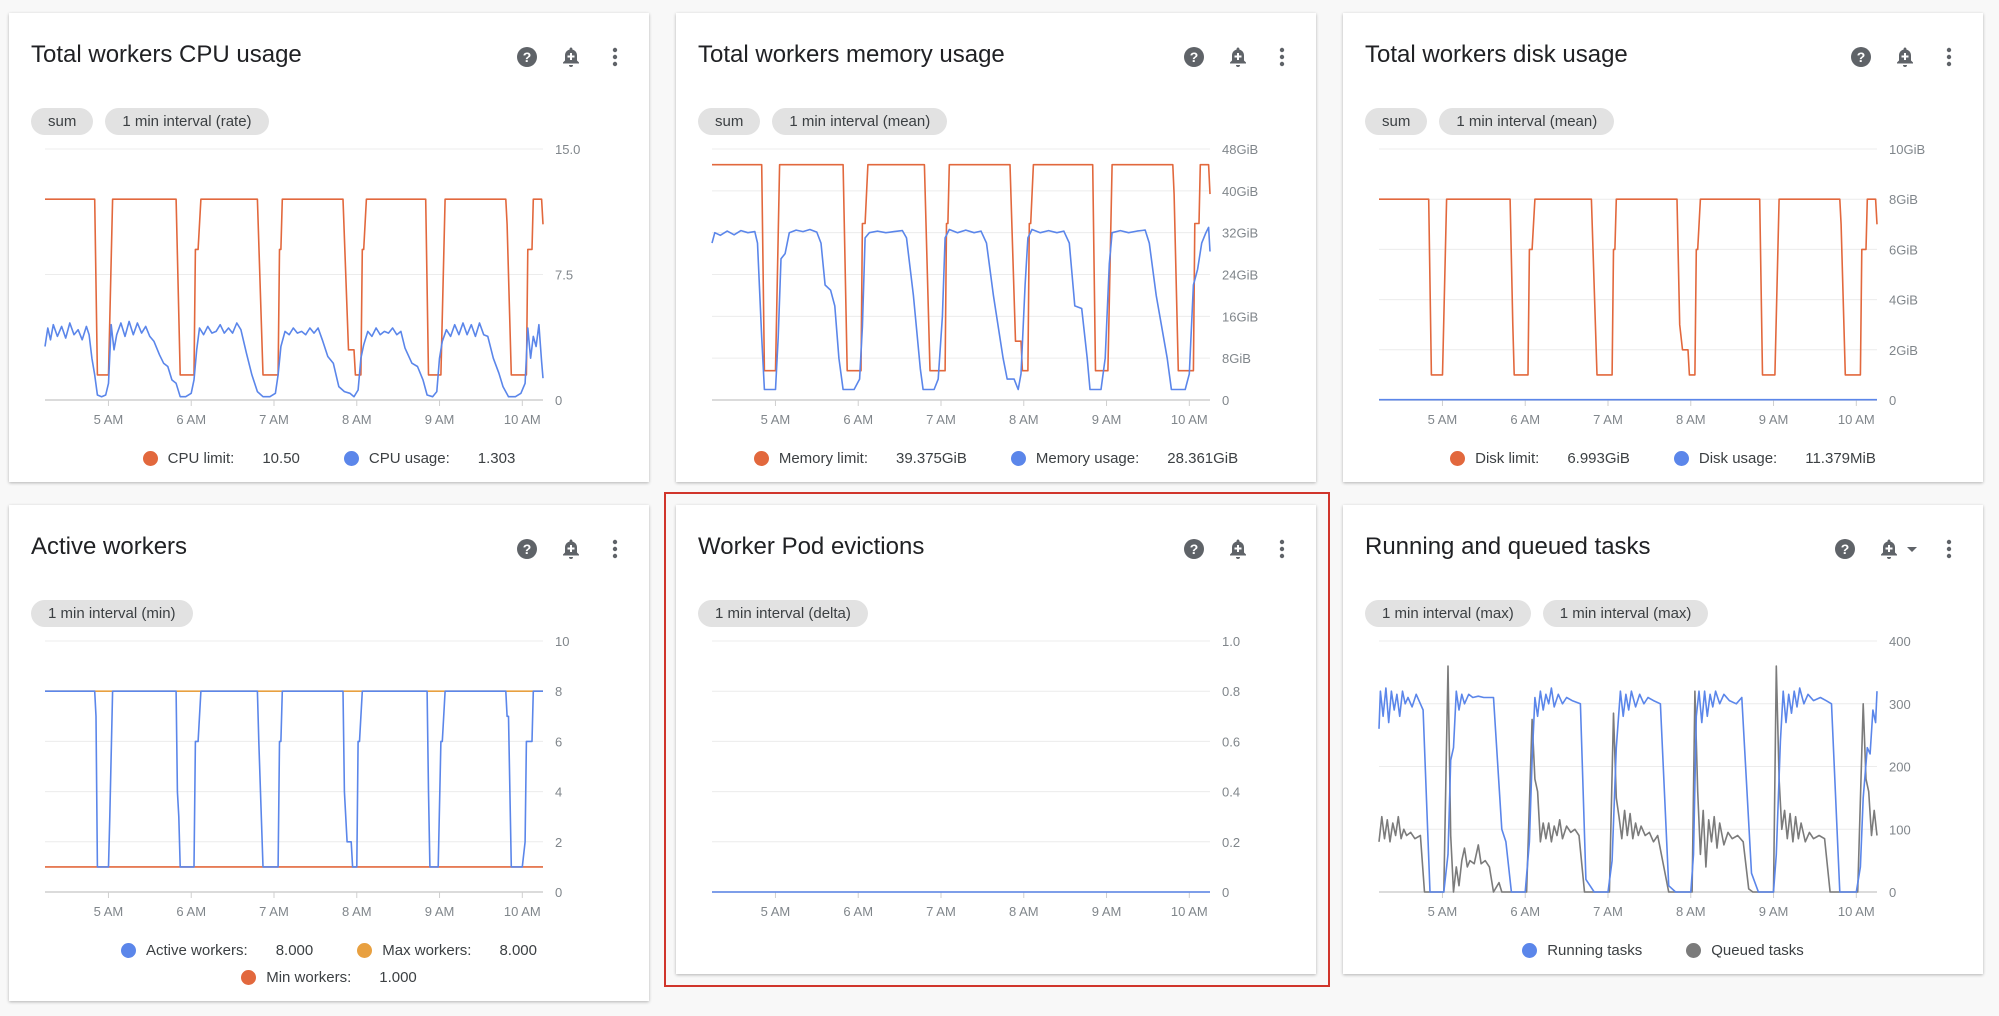 The height and width of the screenshot is (1016, 1999). Describe the element at coordinates (860, 458) in the screenshot. I see `legend-item: Memory limit: 39.375GiB` at that location.